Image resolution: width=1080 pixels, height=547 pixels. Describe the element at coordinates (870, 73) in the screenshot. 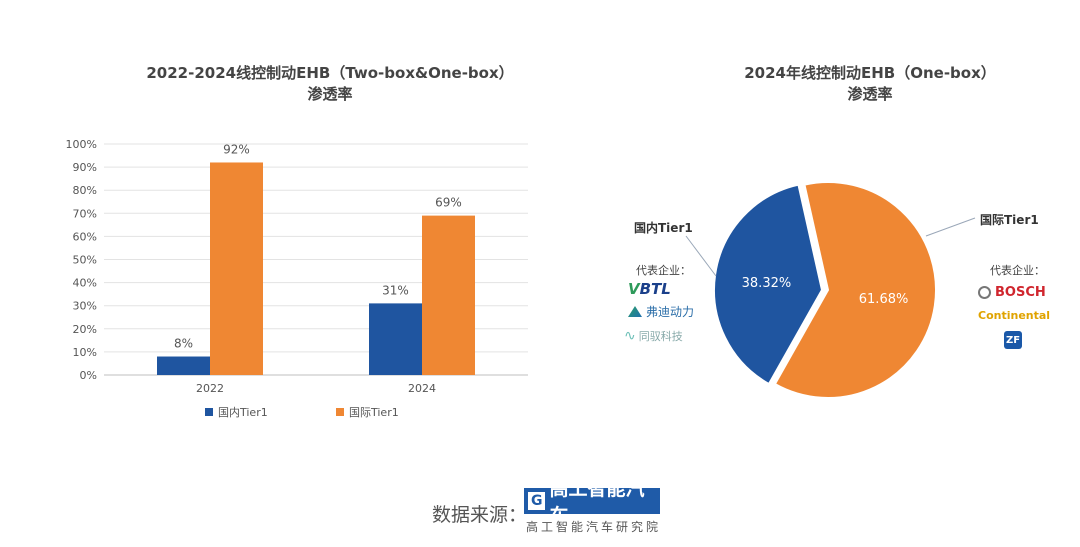

I see `pie-chart-title-main: 2024年线控制动EHB（One-box）` at that location.